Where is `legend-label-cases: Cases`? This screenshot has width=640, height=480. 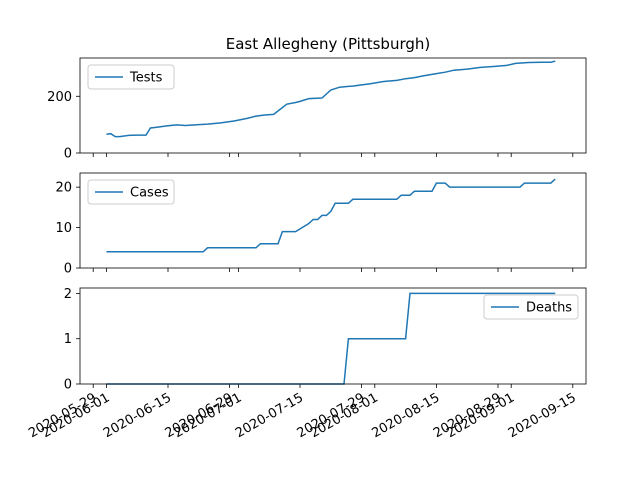 legend-label-cases: Cases is located at coordinates (149, 193).